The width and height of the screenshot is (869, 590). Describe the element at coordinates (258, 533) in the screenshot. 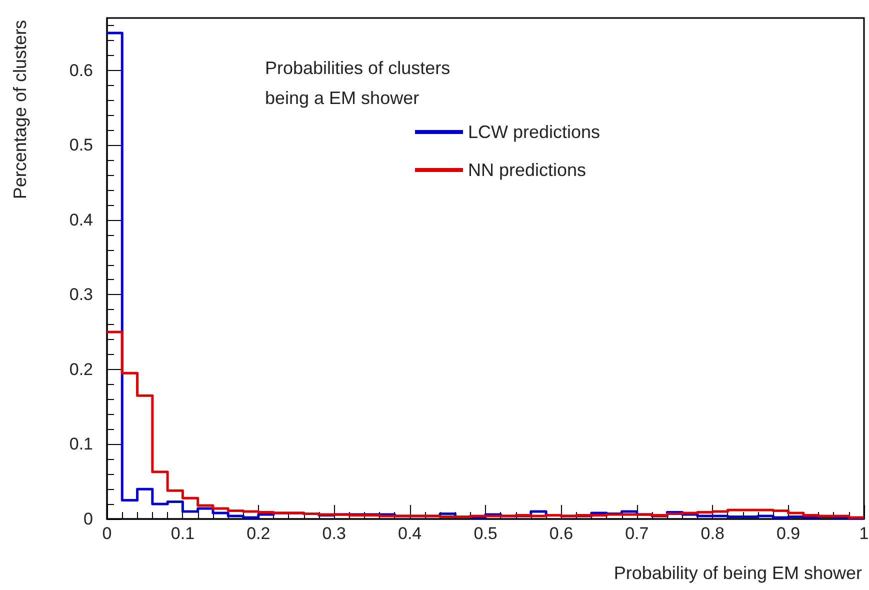

I see `x-tick-label: 0.2` at that location.